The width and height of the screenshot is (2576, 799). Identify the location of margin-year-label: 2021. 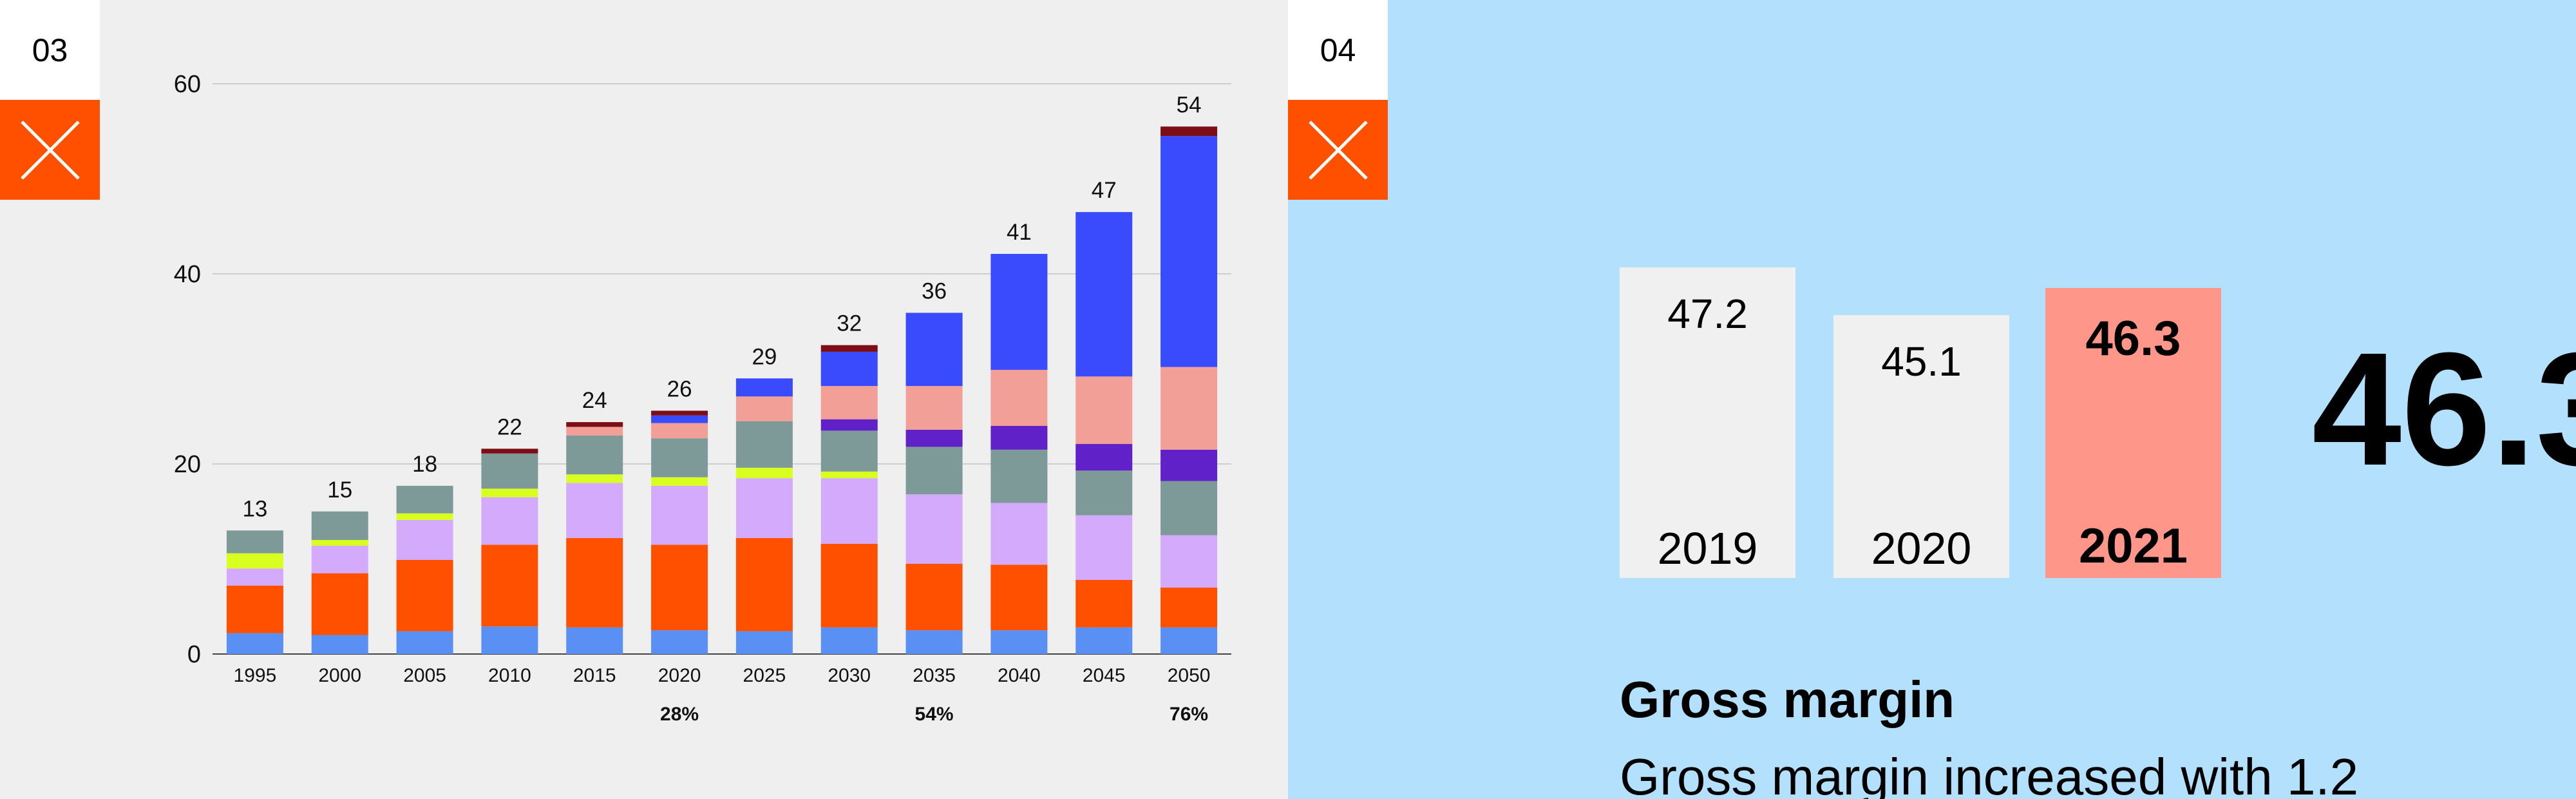
(2133, 546).